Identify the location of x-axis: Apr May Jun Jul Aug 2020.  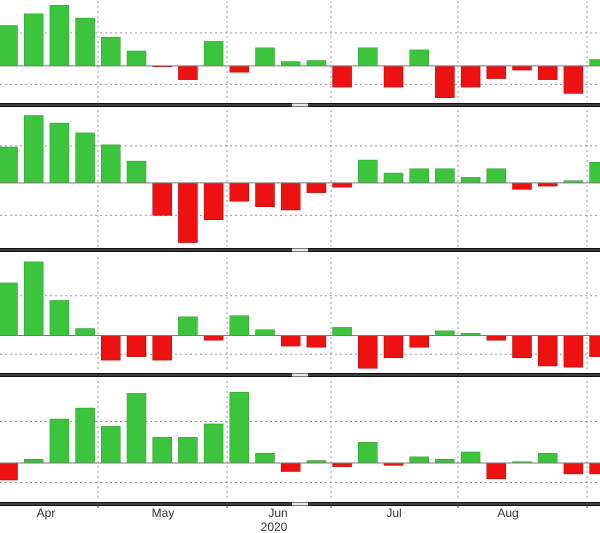
(312, 517).